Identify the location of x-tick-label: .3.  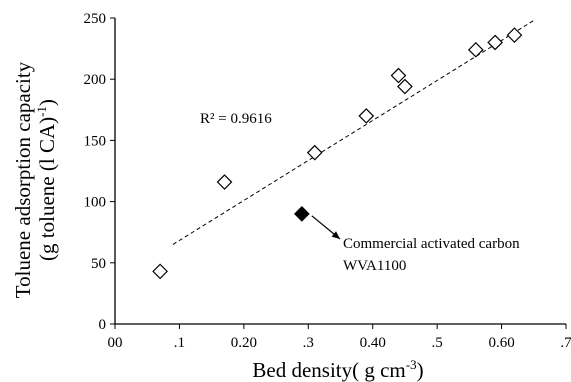
(308, 343).